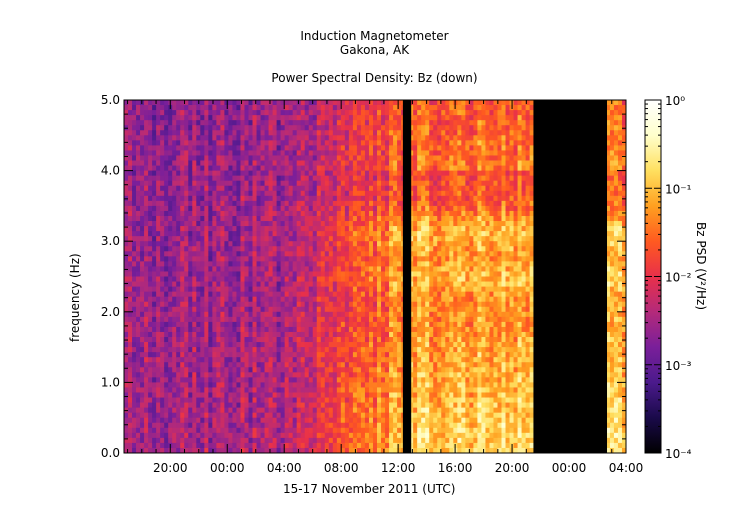  What do you see at coordinates (374, 78) in the screenshot?
I see `plot-title: Power Spectral Density: Bz (down)` at bounding box center [374, 78].